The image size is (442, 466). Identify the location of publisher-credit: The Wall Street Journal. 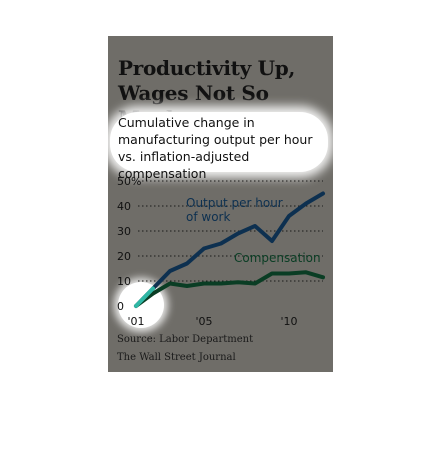
(176, 357).